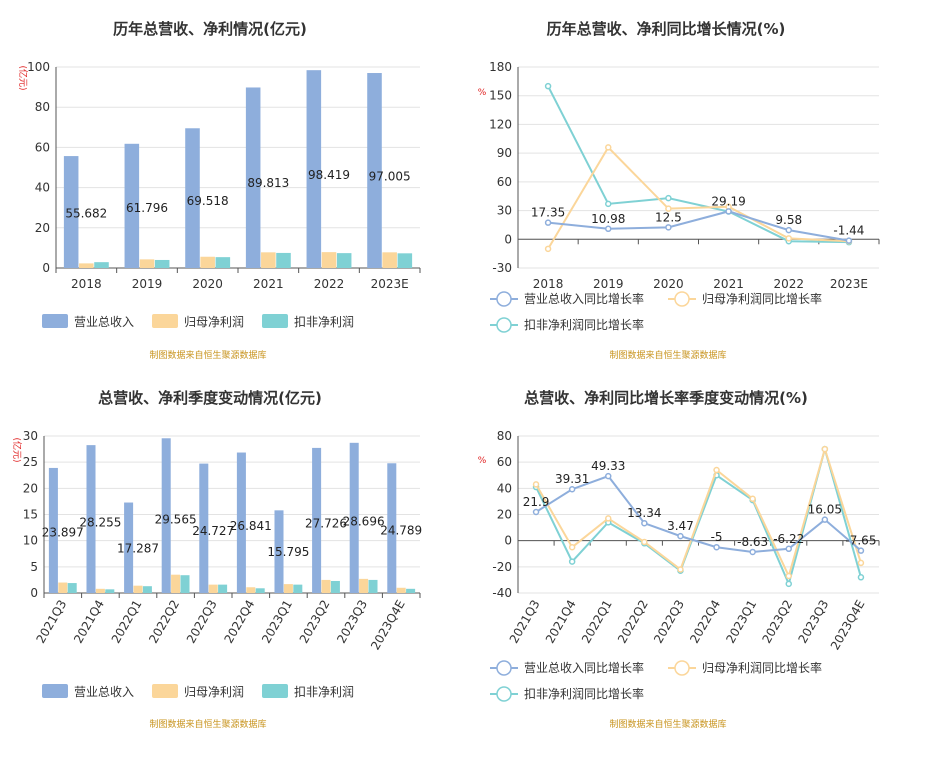 The image size is (936, 763). I want to click on bar-data-label: 55.682, so click(86, 214).